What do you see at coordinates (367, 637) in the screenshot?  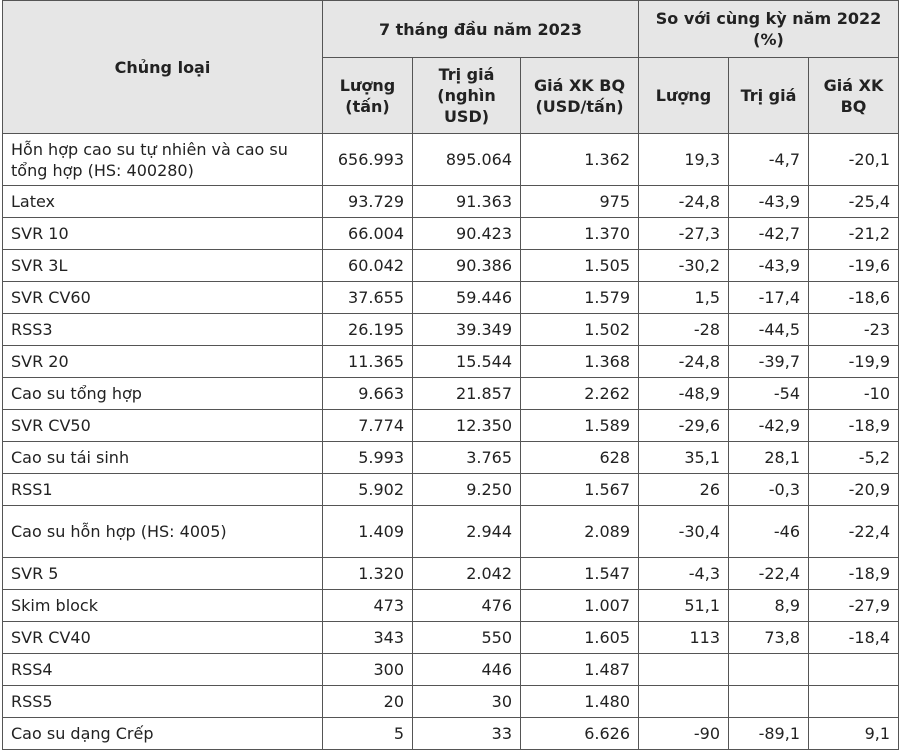 I see `table-cell: 343` at bounding box center [367, 637].